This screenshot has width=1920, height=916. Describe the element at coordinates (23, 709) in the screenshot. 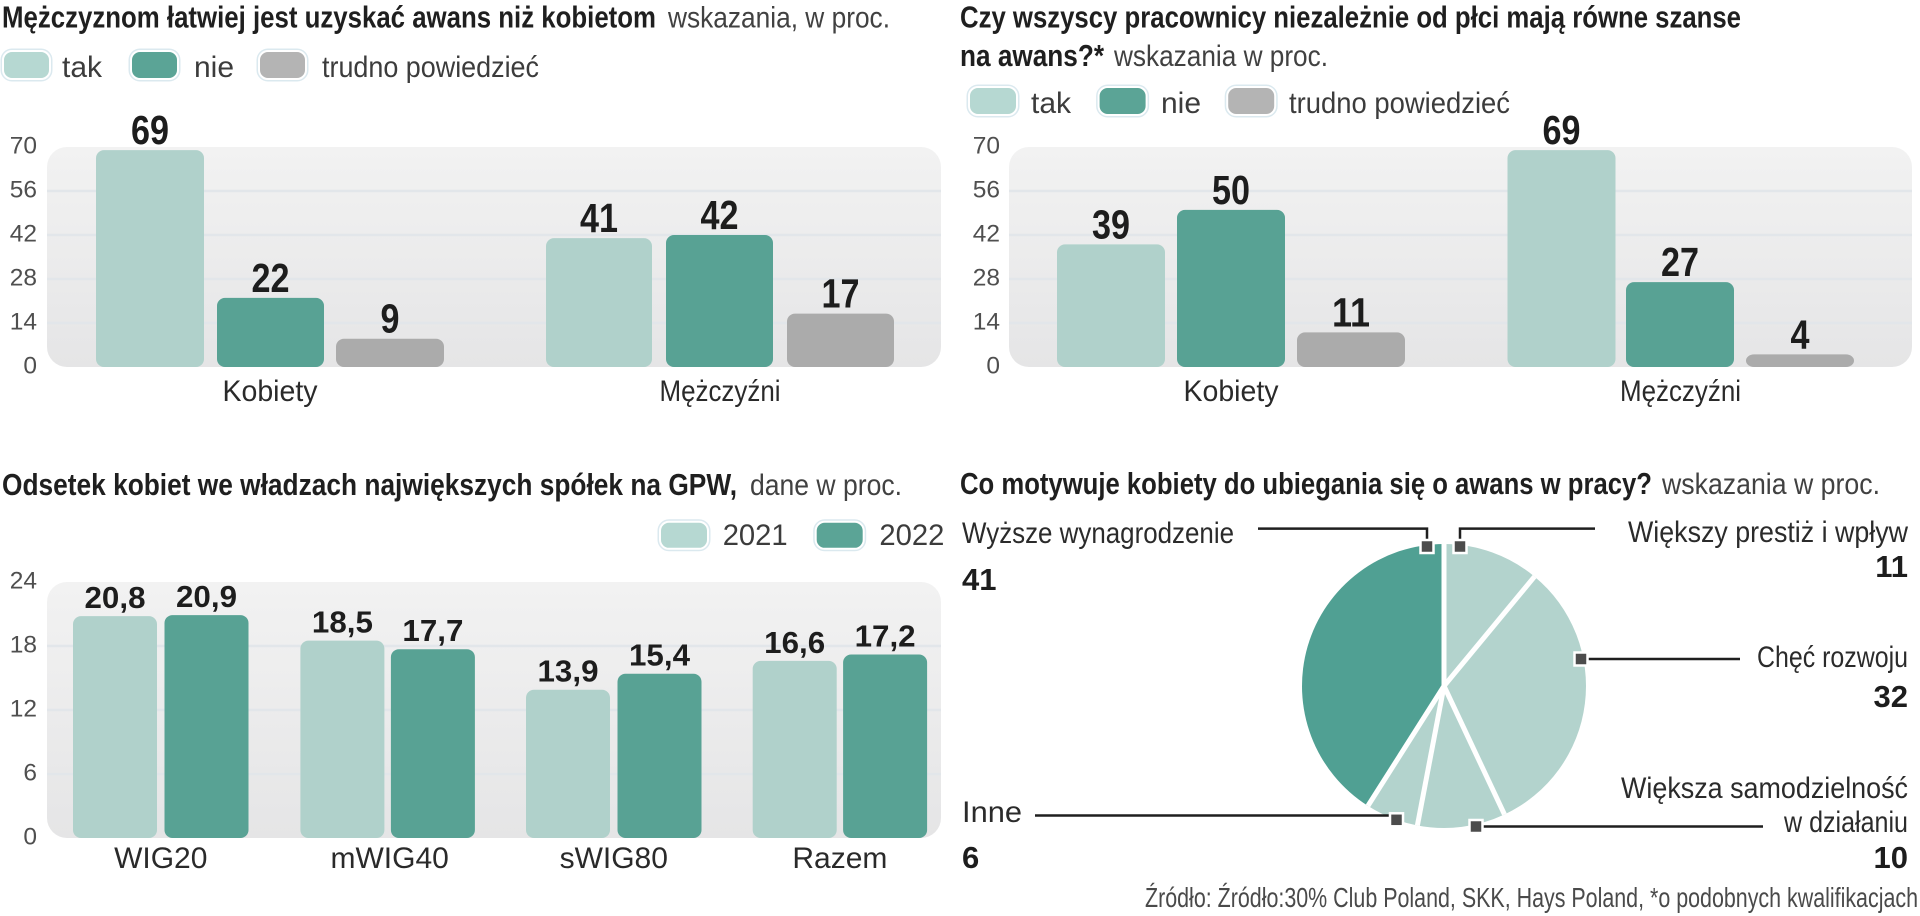

I see `svg-text: 12` at that location.